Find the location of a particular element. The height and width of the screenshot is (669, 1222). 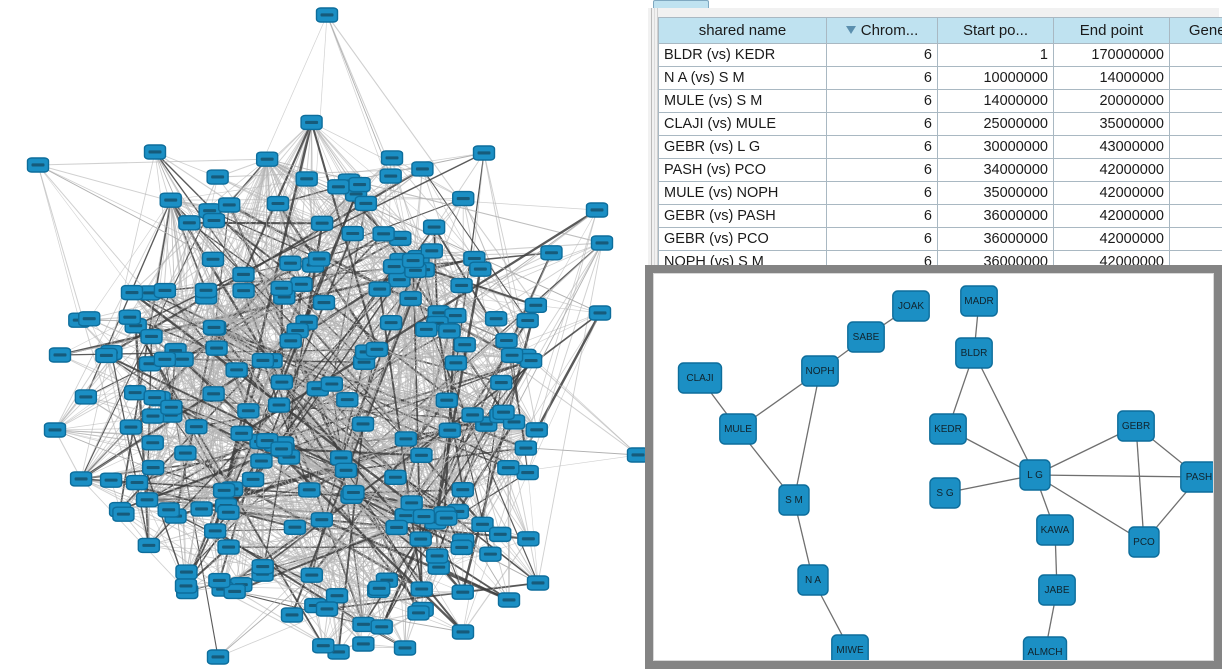

network-node-sabe: SABE is located at coordinates (866, 337).